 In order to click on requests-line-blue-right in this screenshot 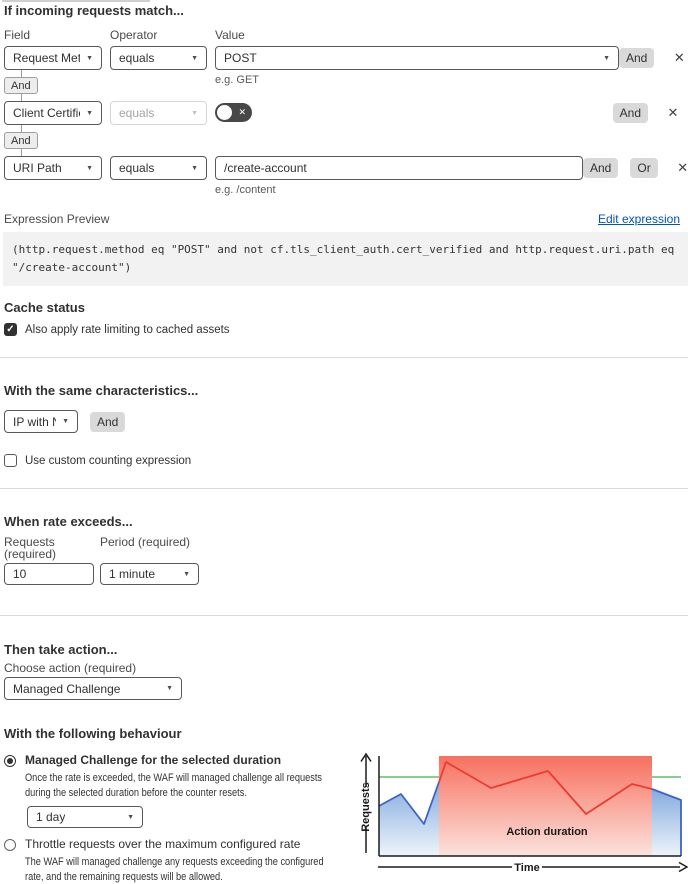, I will do `click(666, 822)`.